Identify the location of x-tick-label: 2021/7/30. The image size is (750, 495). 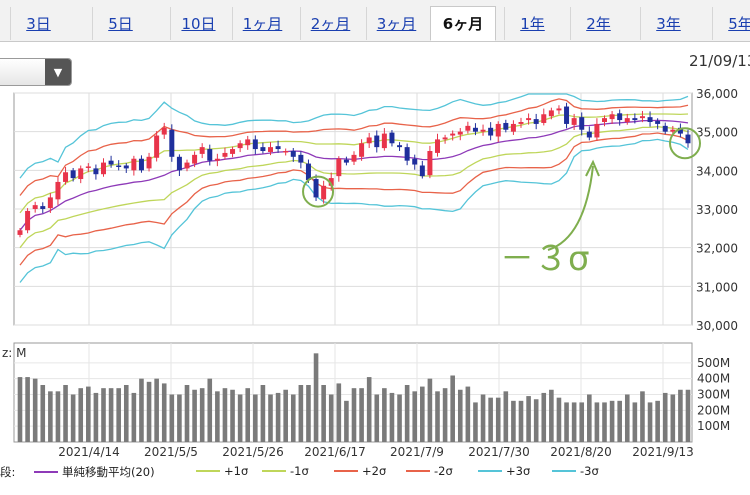
(499, 452).